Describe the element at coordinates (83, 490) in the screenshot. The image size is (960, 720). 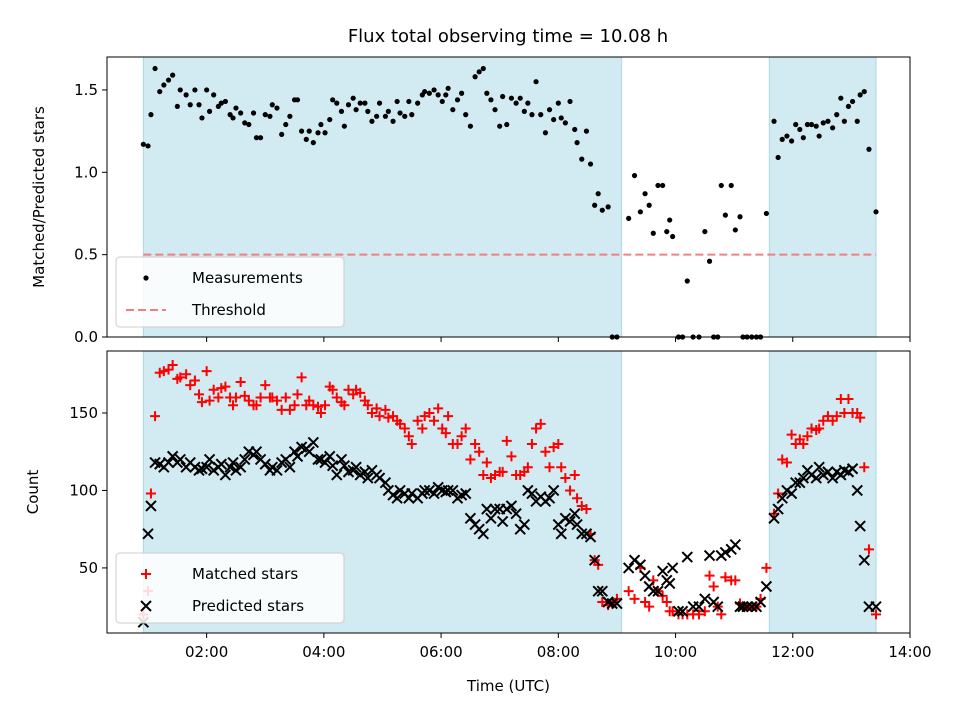
I see `y-tick-label: 100` at that location.